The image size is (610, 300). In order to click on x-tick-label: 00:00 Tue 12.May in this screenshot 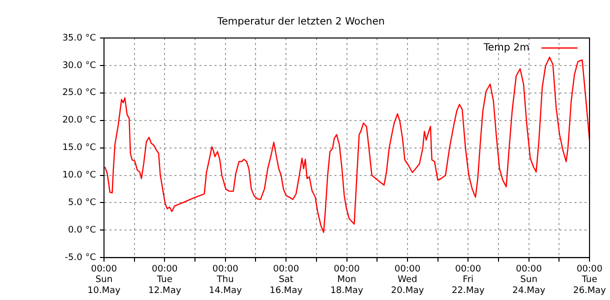, I will do `click(165, 280)`.